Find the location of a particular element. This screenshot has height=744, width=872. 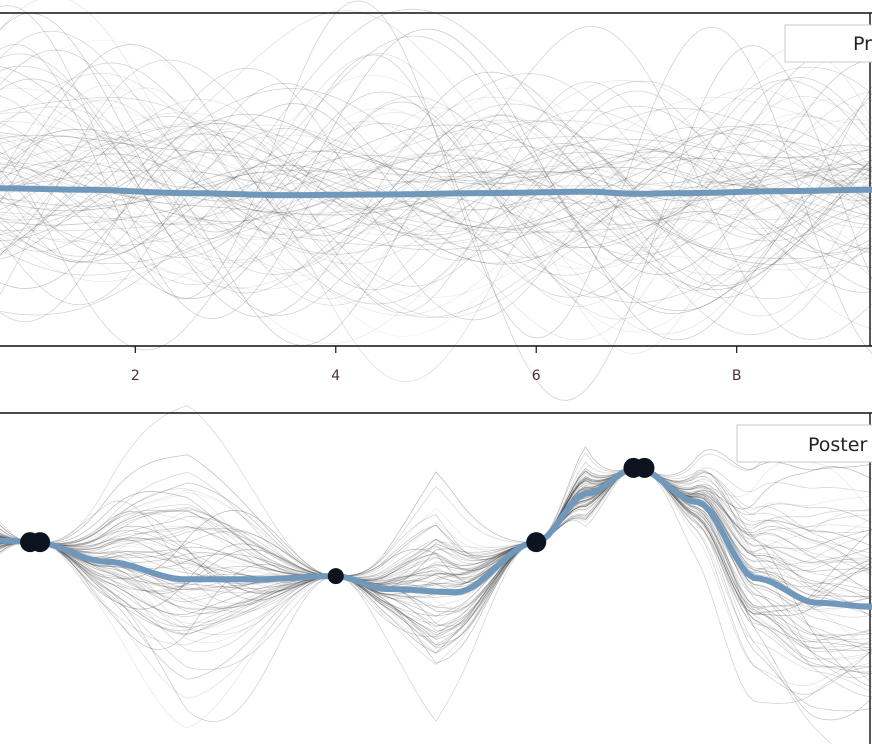

posterior-legend-box is located at coordinates (804, 443).